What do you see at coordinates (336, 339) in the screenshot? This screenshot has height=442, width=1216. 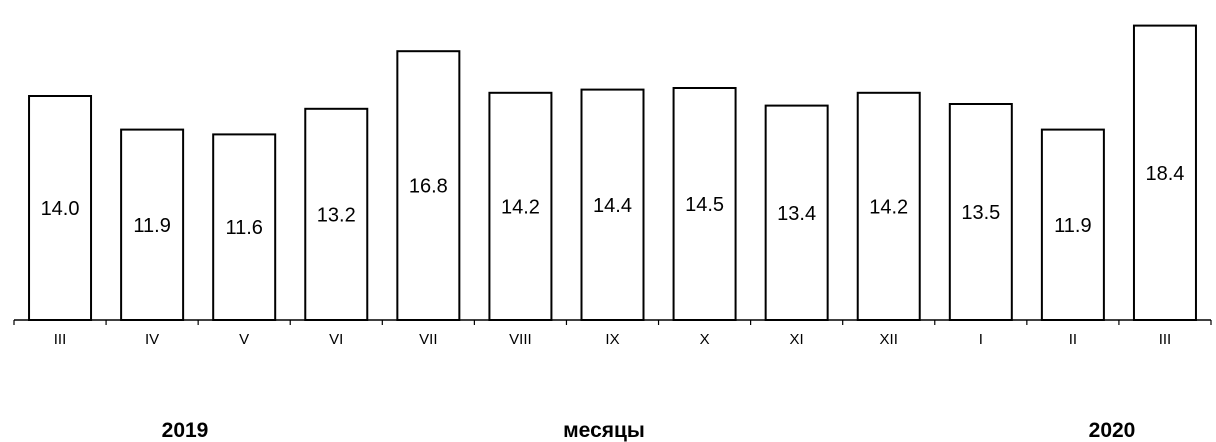 I see `x-tick-label: VI` at bounding box center [336, 339].